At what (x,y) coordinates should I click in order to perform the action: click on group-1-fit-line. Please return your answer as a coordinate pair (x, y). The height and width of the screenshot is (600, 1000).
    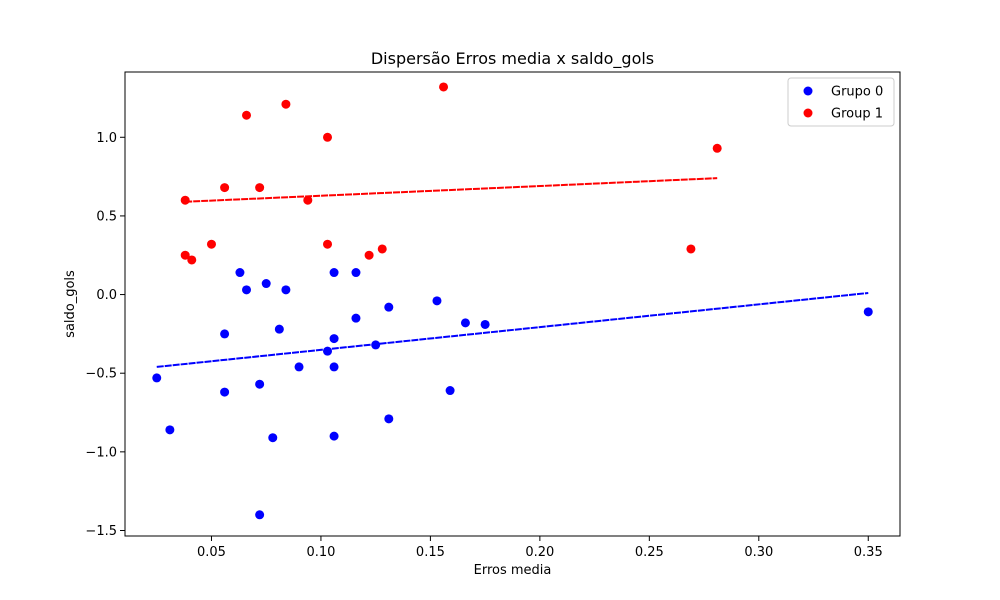
    Looking at the image, I should click on (451, 190).